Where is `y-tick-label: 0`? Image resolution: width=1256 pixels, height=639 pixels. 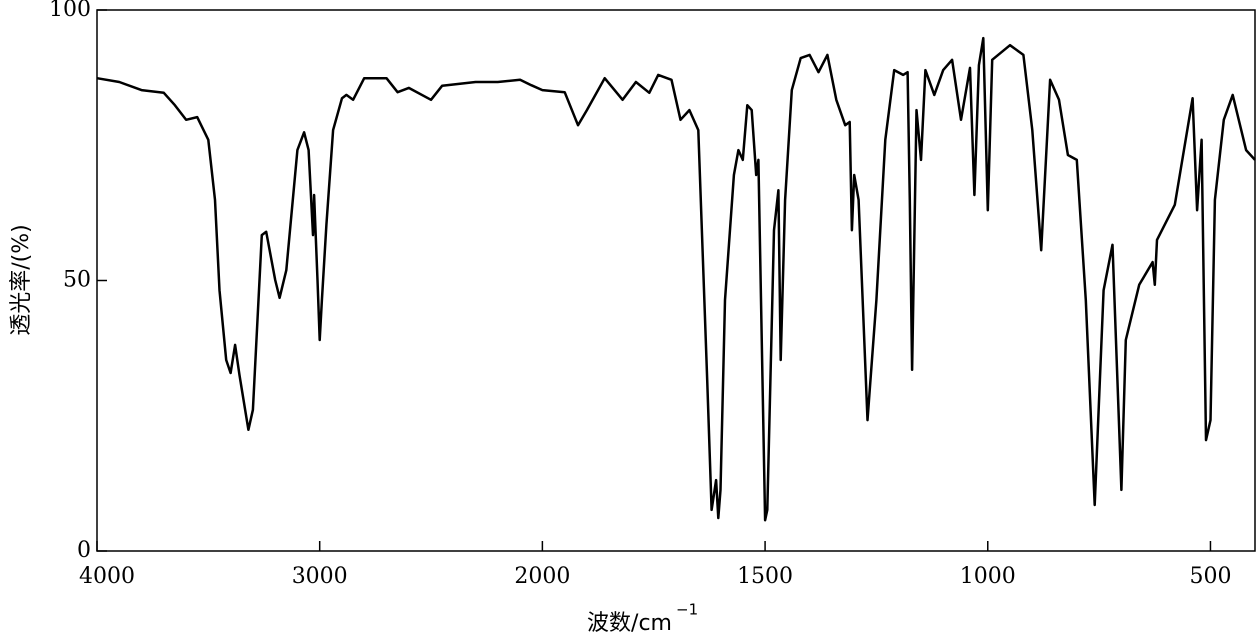
y-tick-label: 0 is located at coordinates (84, 550).